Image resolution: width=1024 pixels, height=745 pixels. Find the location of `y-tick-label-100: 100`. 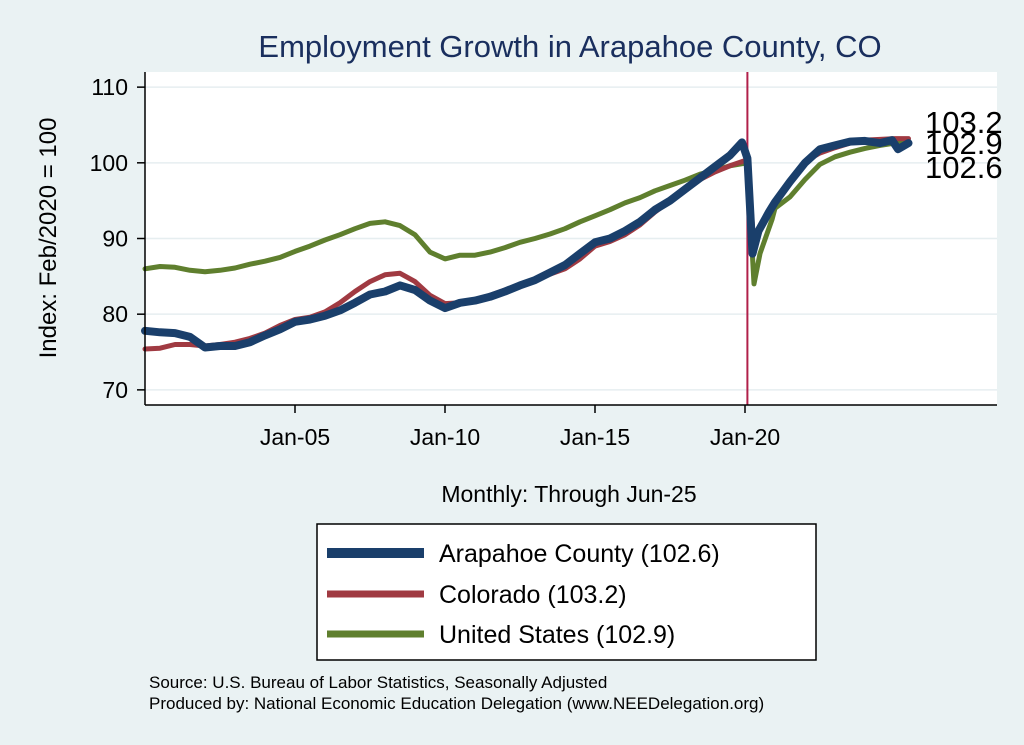

y-tick-label-100: 100 is located at coordinates (109, 163).